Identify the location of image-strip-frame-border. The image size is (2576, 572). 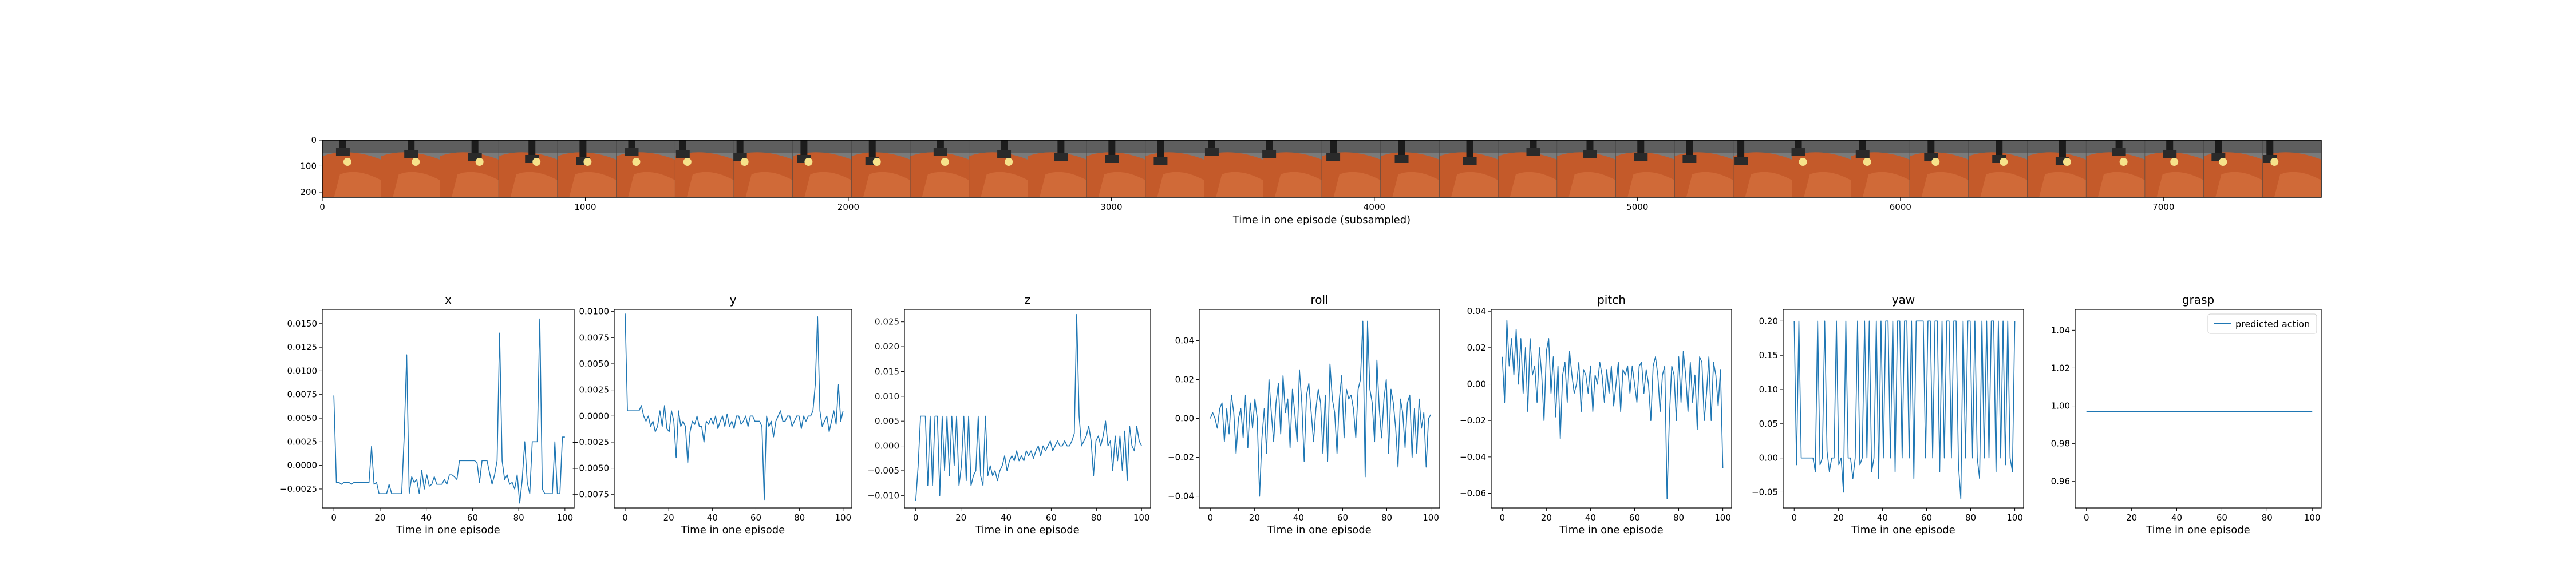
(1322, 169).